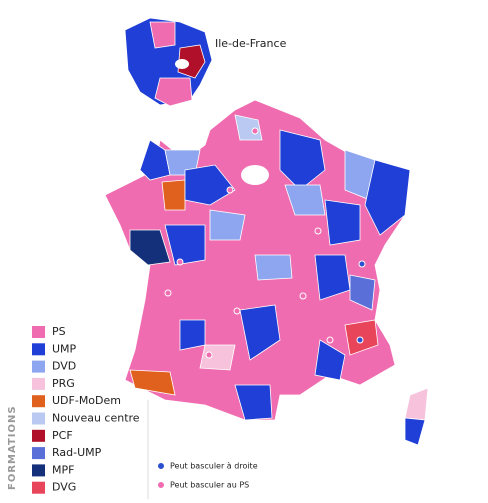 The height and width of the screenshot is (503, 488). What do you see at coordinates (63, 383) in the screenshot?
I see `legend-label: PRG` at bounding box center [63, 383].